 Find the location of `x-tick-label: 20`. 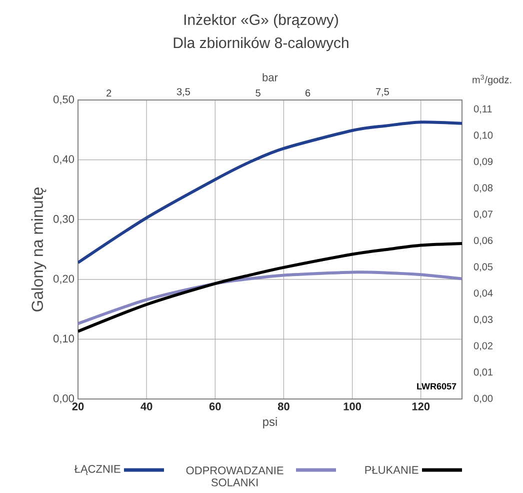

x-tick-label: 20 is located at coordinates (78, 406).